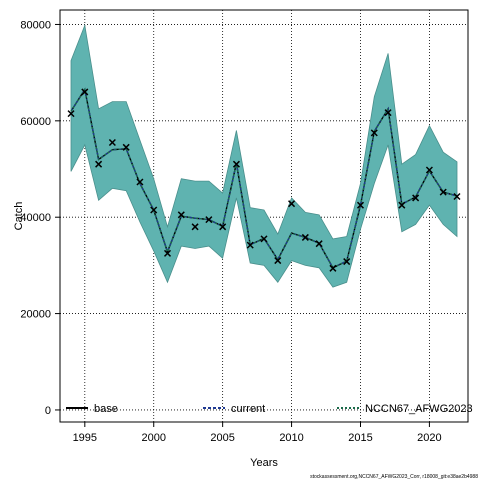 This screenshot has width=480, height=480. I want to click on x-axis-title: Years, so click(264, 463).